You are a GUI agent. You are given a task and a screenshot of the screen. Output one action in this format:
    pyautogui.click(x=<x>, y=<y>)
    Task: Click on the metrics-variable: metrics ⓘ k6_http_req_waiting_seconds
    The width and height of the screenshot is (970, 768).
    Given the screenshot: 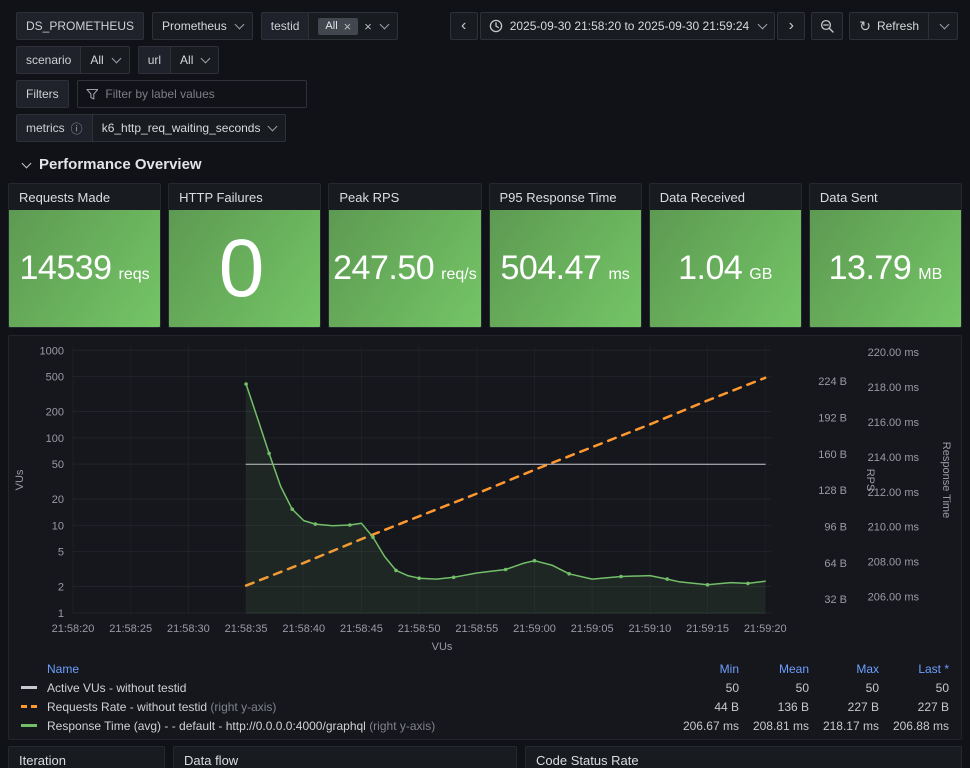 What is the action you would take?
    pyautogui.click(x=151, y=128)
    